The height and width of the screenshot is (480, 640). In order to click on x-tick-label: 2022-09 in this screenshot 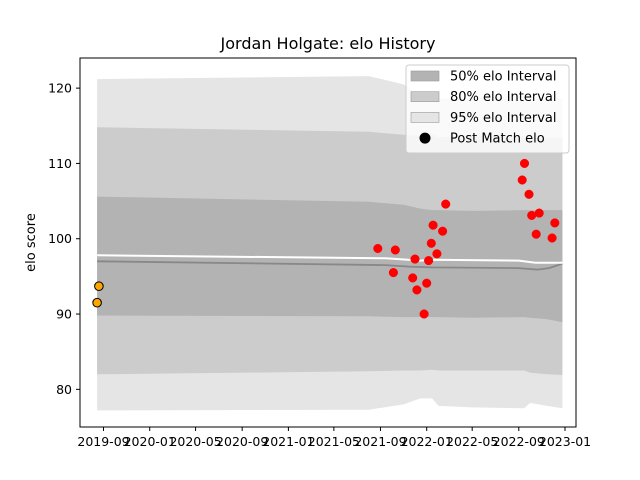, I will do `click(519, 441)`.